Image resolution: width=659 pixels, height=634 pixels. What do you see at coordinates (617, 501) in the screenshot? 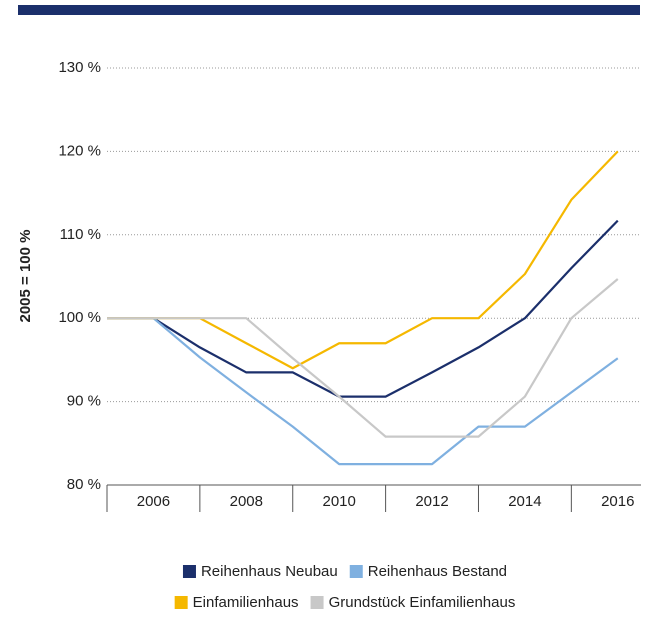
I see `x-tick-label: 2016` at bounding box center [617, 501].